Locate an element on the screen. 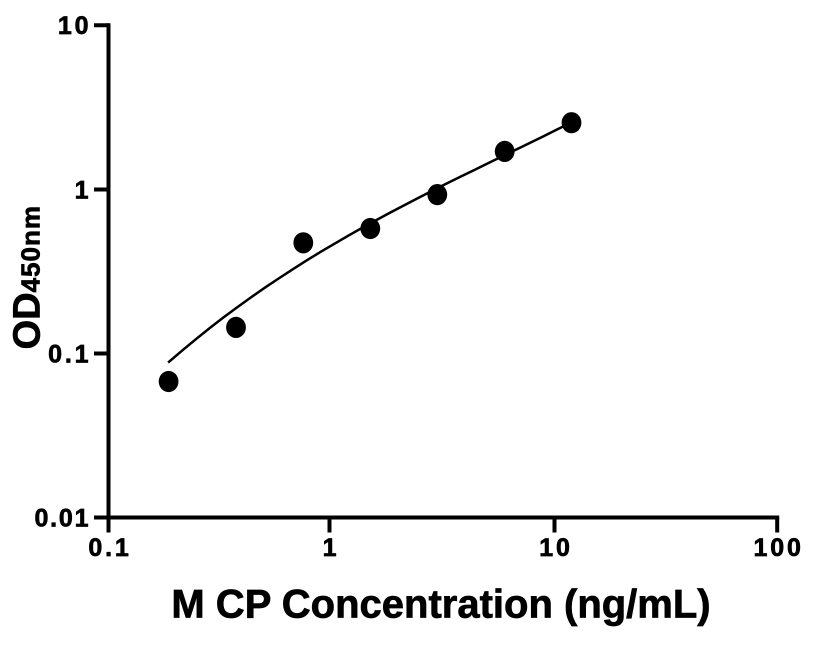  svg-text: 100 is located at coordinates (779, 548).